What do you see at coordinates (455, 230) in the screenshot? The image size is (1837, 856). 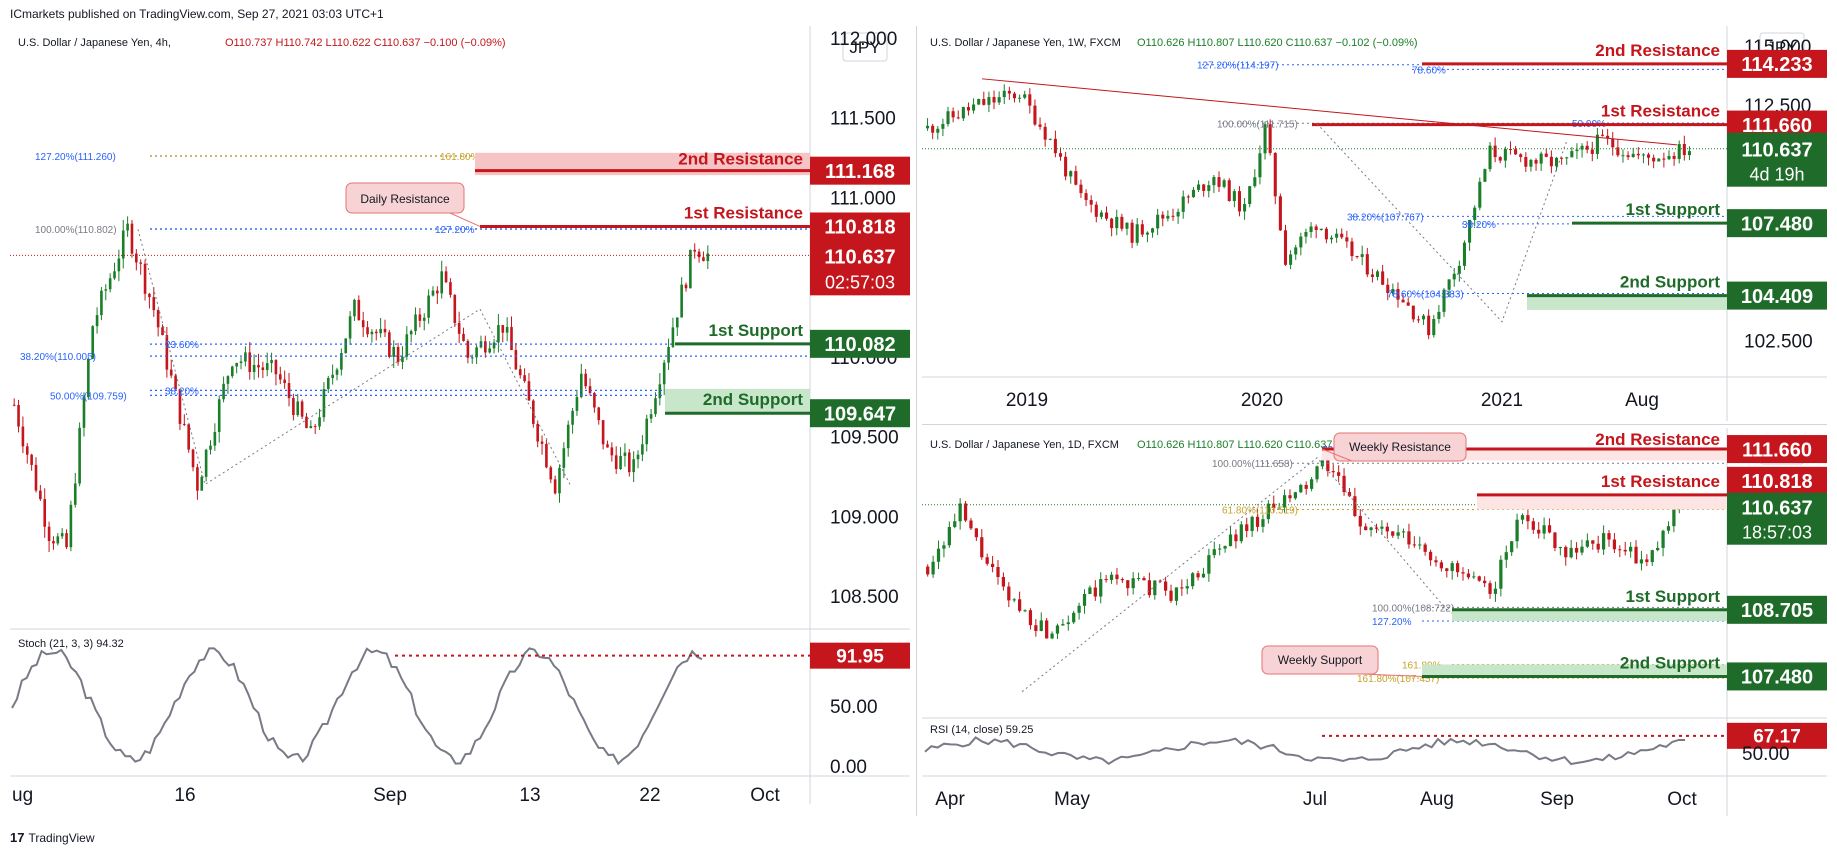 I see `h4-fib-label: 127.20%` at bounding box center [455, 230].